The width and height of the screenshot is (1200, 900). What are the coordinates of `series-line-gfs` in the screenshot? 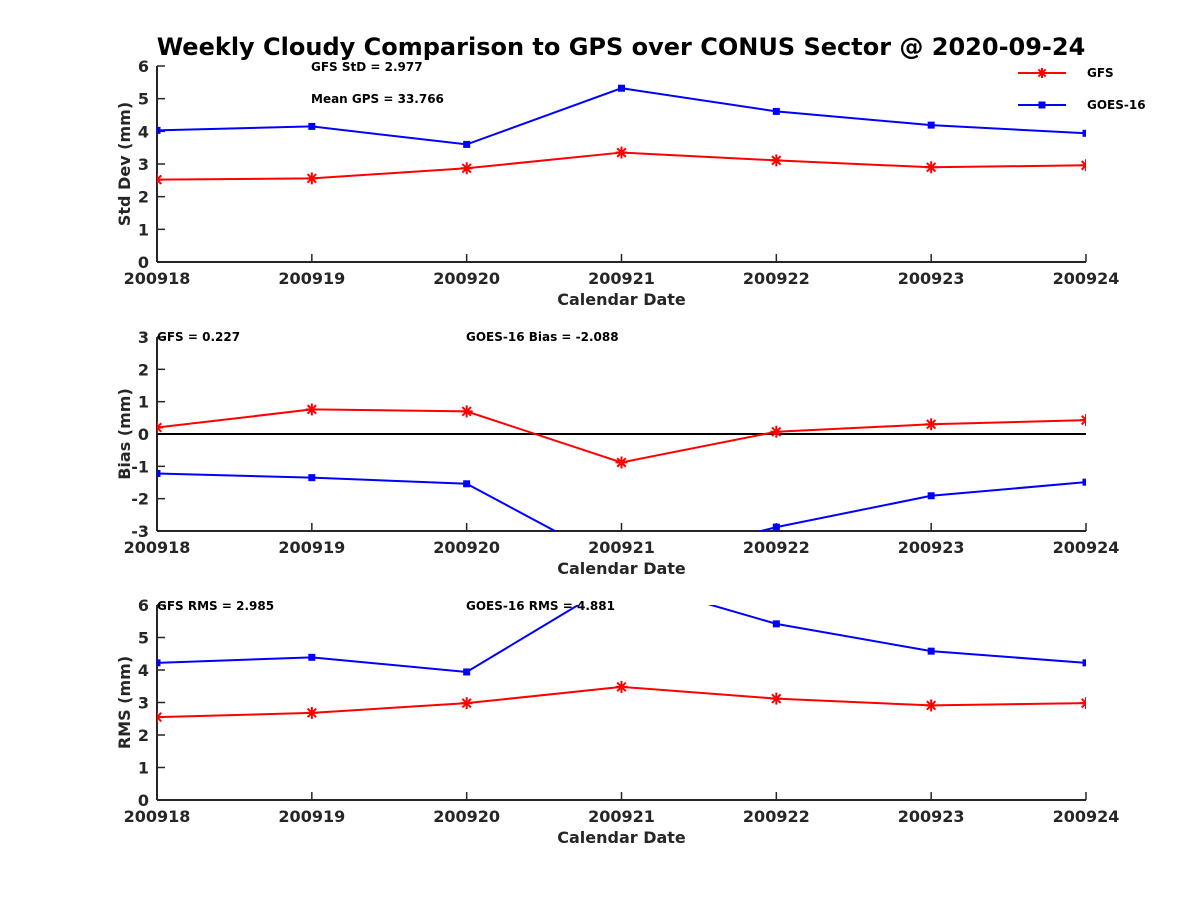 It's located at (621, 436).